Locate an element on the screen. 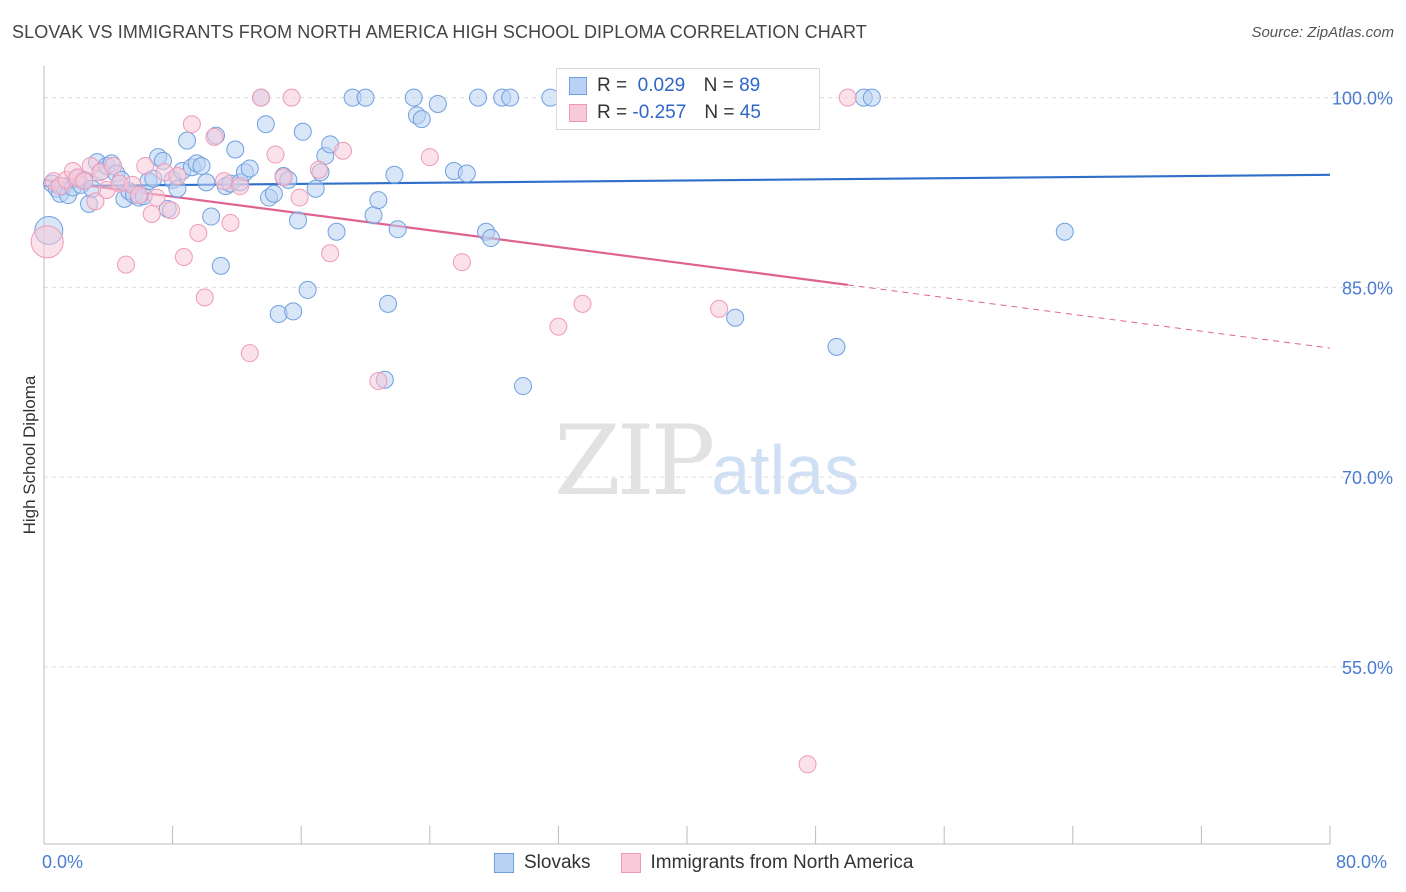  trend-line-extension-immigrants is located at coordinates (1089, 316).